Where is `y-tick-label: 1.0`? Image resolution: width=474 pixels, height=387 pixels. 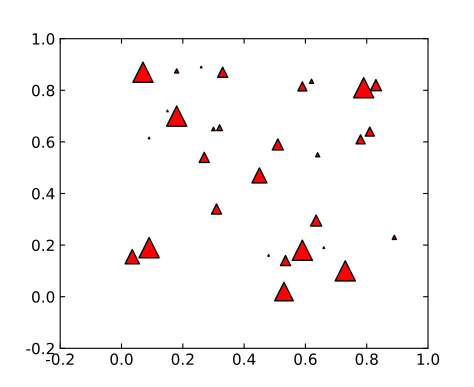
y-tick-label: 1.0 is located at coordinates (43, 39).